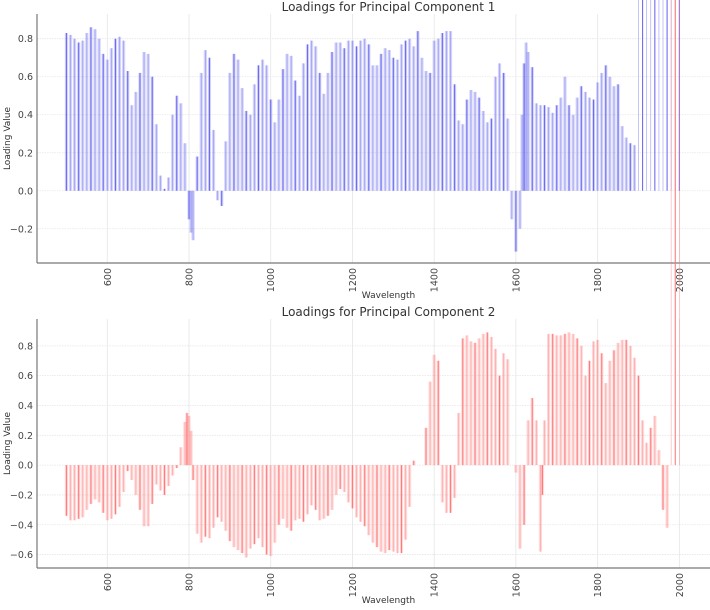 The width and height of the screenshot is (710, 610). Describe the element at coordinates (21, 555) in the screenshot. I see `y-tick-label: −0.6` at that location.